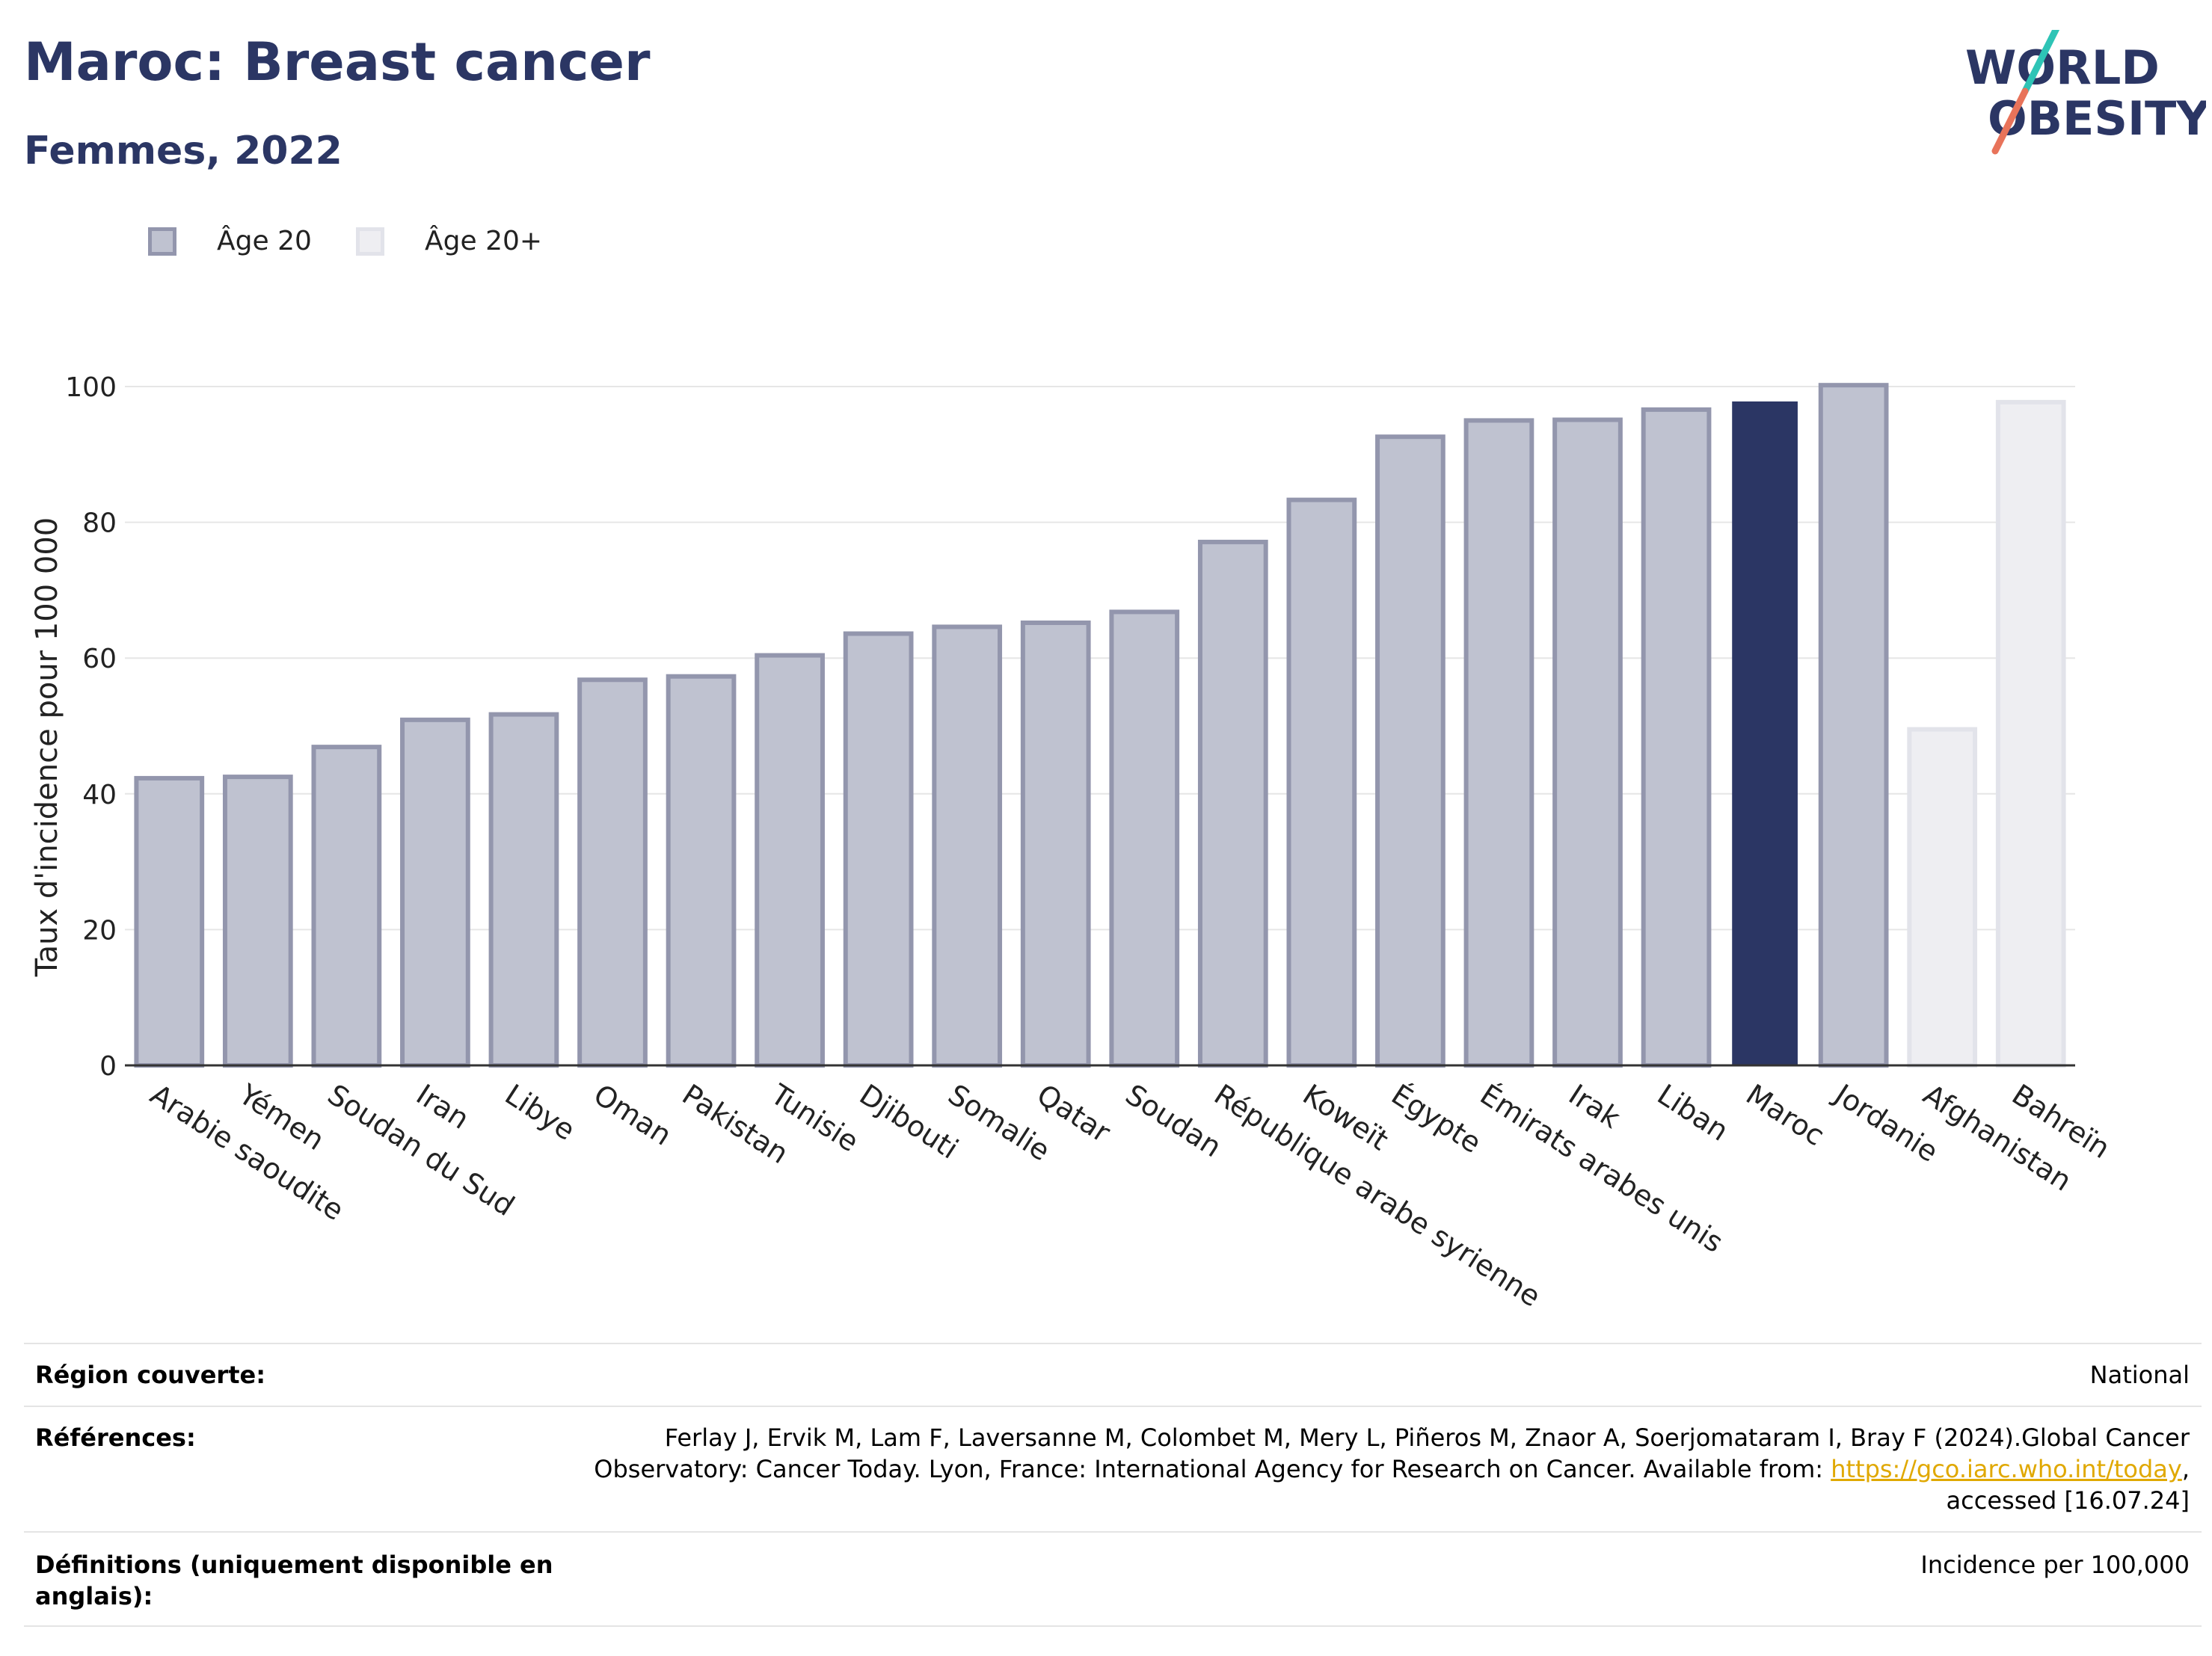  What do you see at coordinates (1785, 1115) in the screenshot?
I see `x-tick-label: Maroc` at bounding box center [1785, 1115].